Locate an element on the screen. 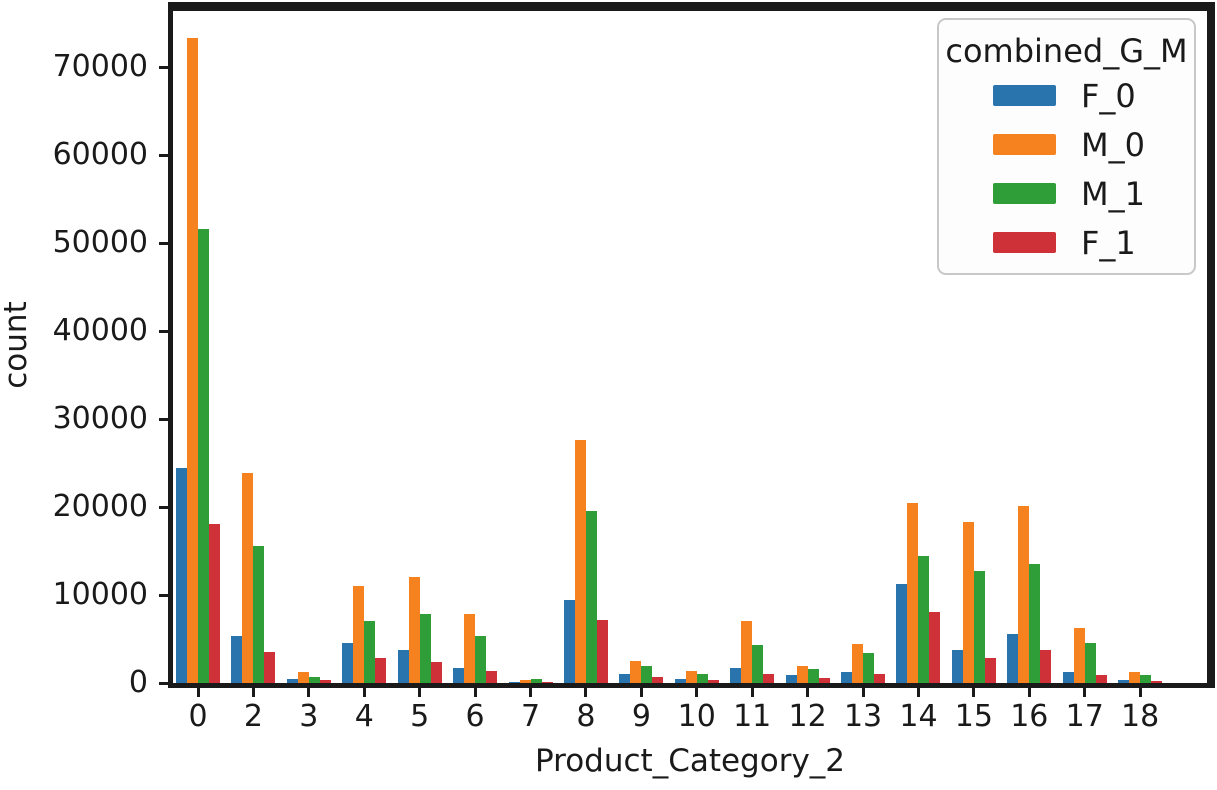  x-tick-label: 0 is located at coordinates (198, 716).